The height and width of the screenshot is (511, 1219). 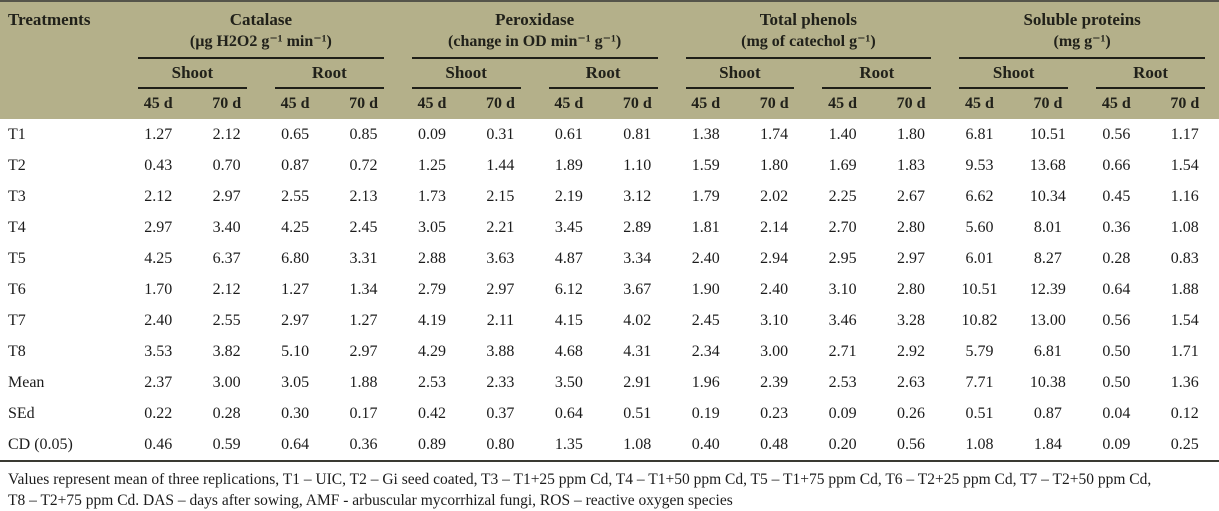 What do you see at coordinates (62, 413) in the screenshot?
I see `row-label: SEd` at bounding box center [62, 413].